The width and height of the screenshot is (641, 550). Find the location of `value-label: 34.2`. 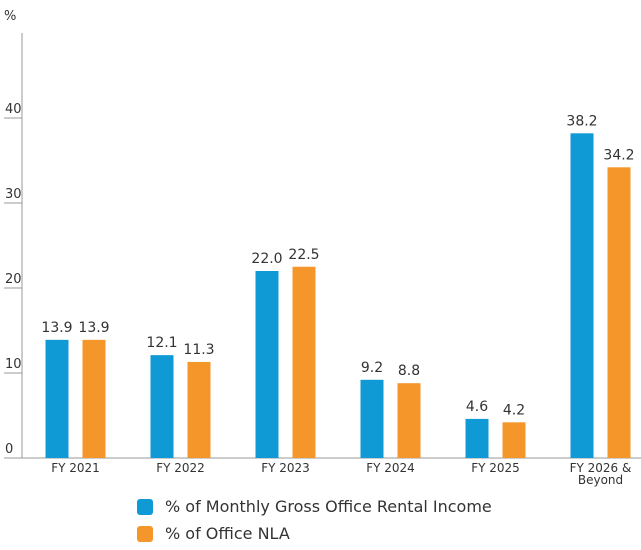

value-label: 34.2 is located at coordinates (618, 155).